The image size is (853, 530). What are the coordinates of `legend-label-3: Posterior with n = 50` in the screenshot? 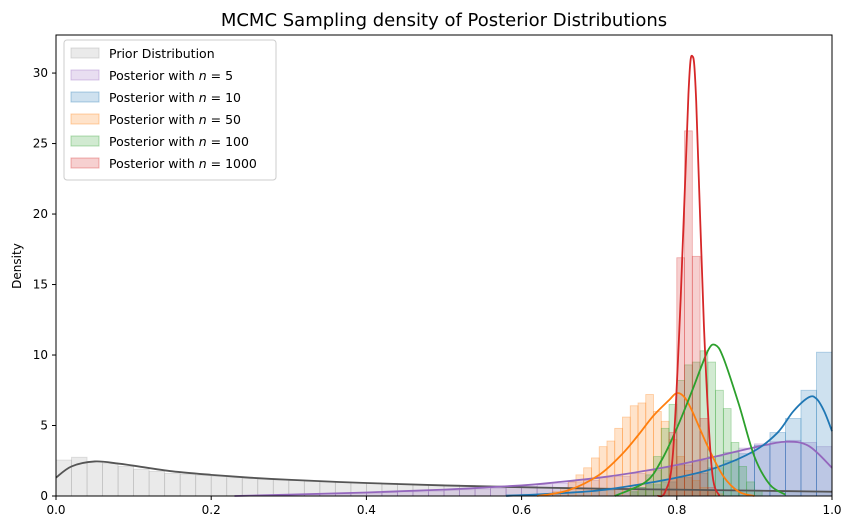 It's located at (175, 119).